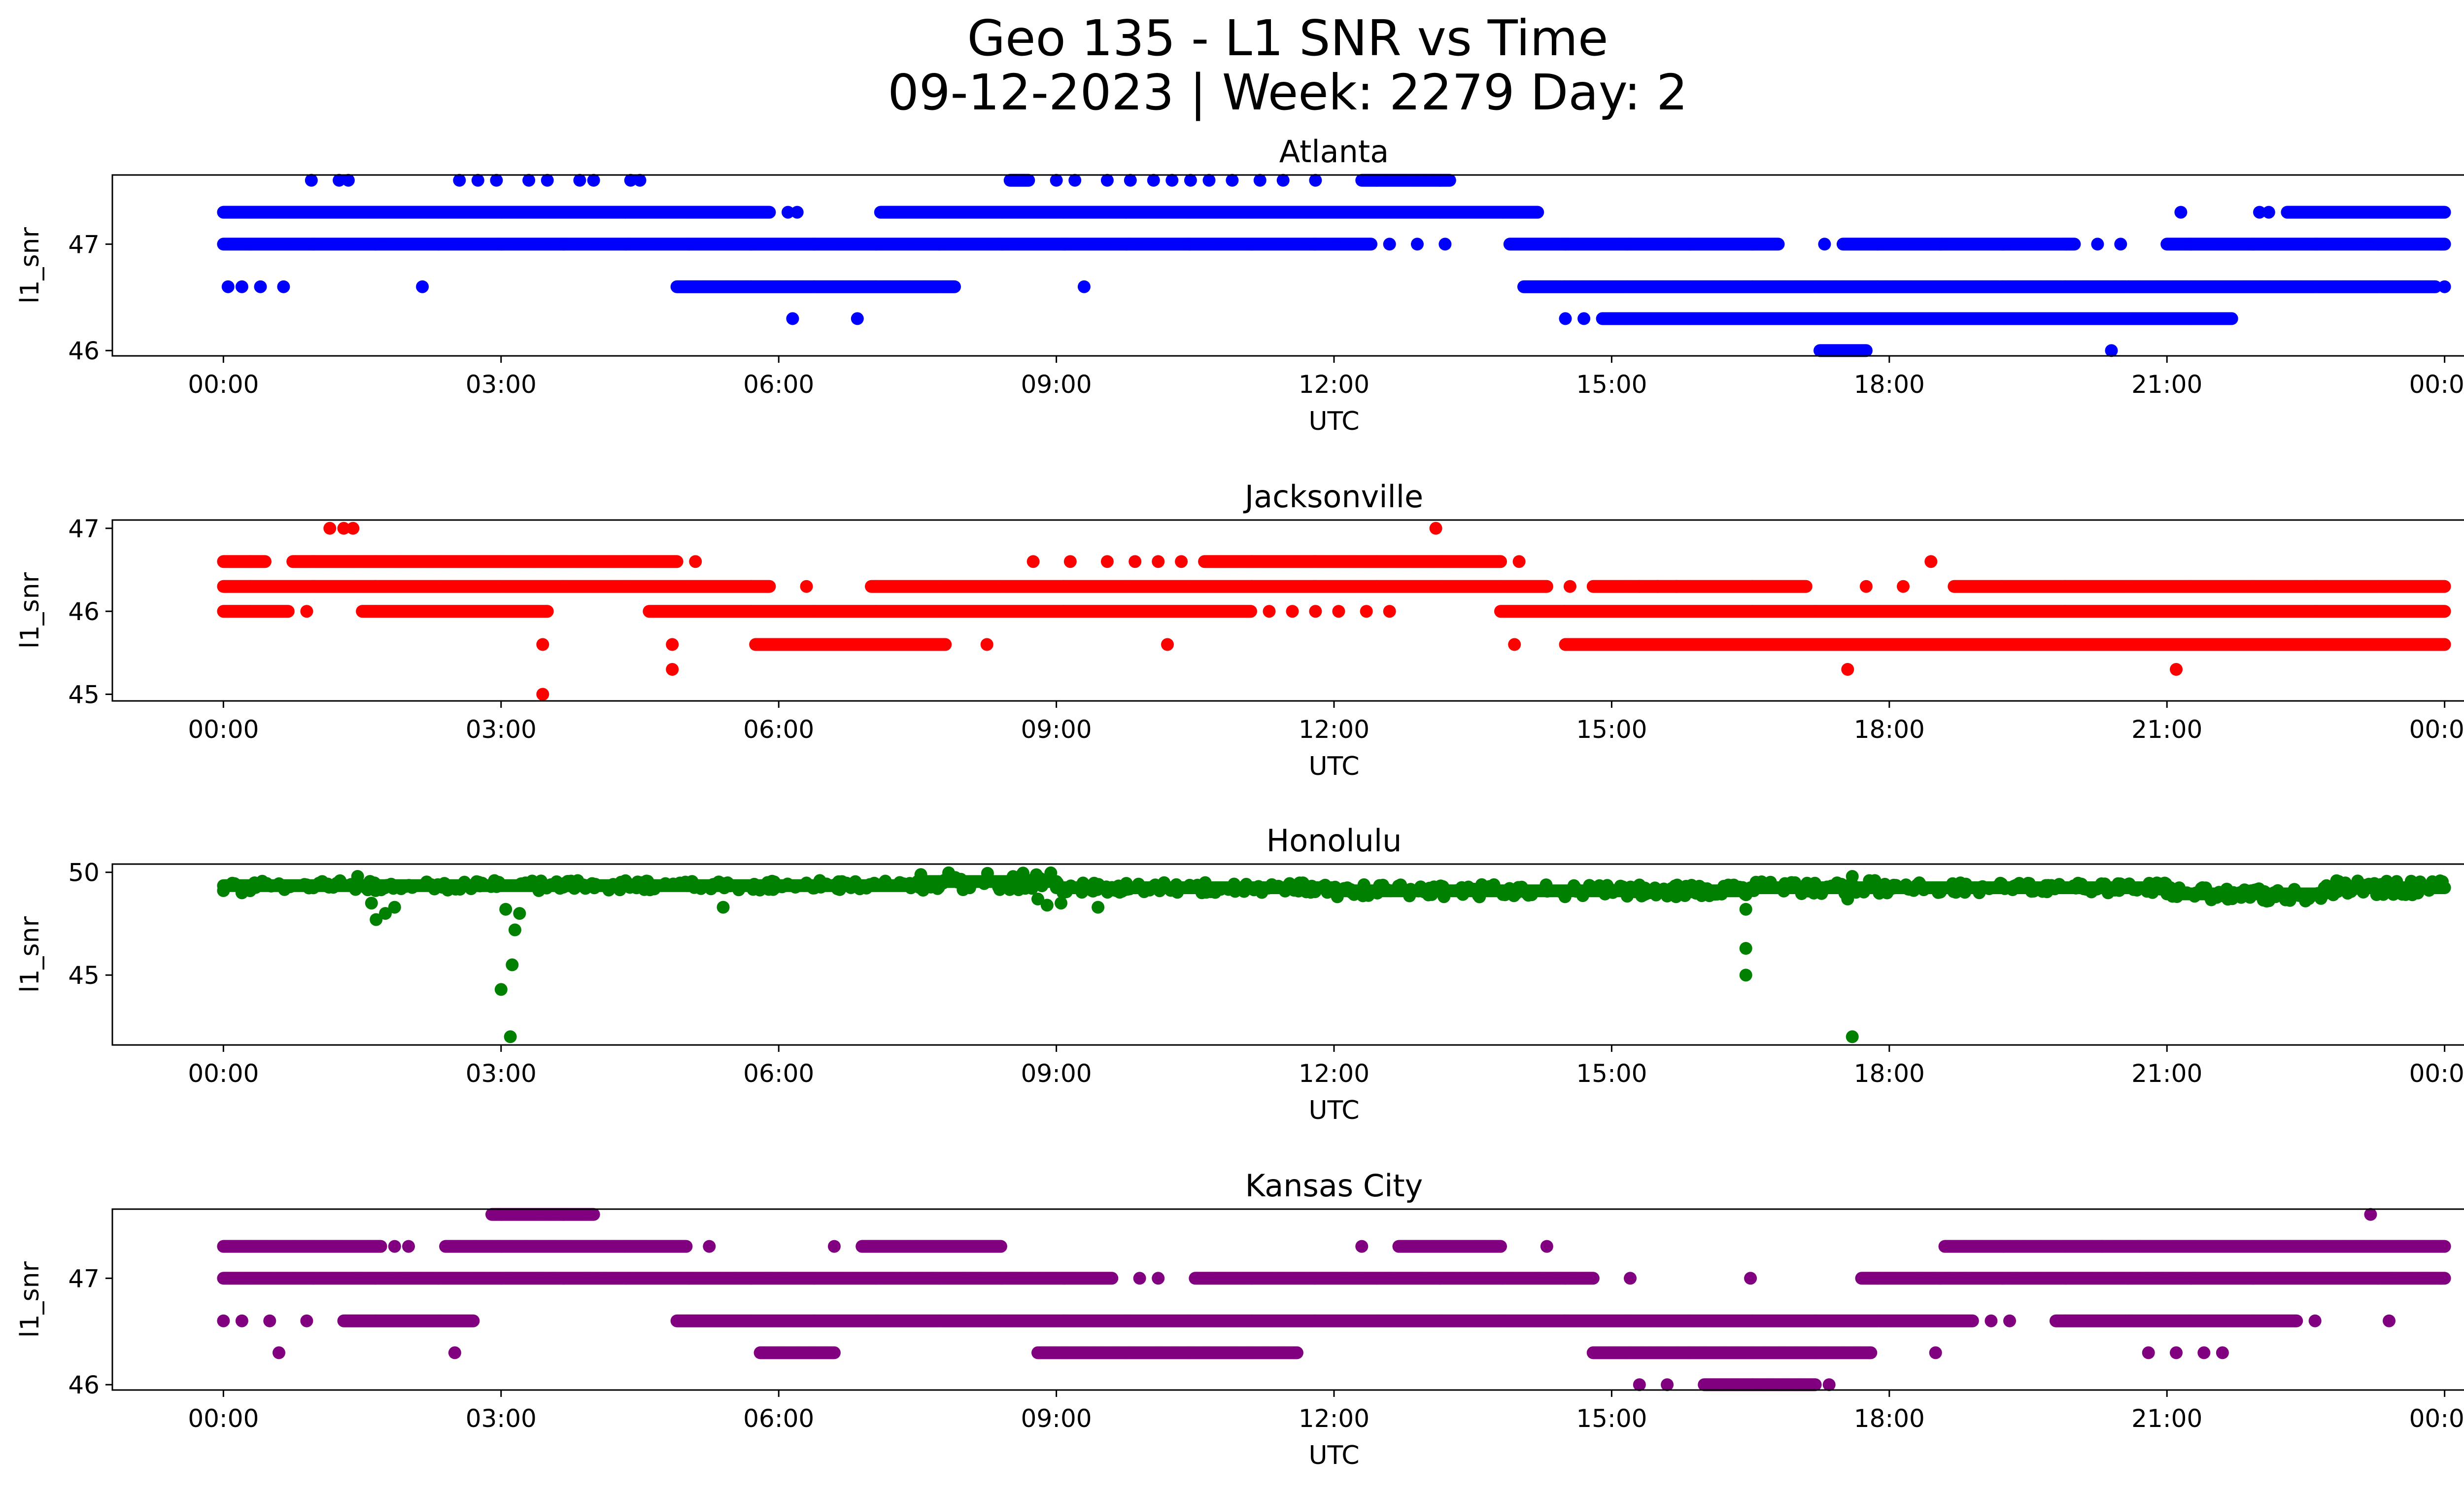  What do you see at coordinates (1334, 265) in the screenshot?
I see `data-points` at bounding box center [1334, 265].